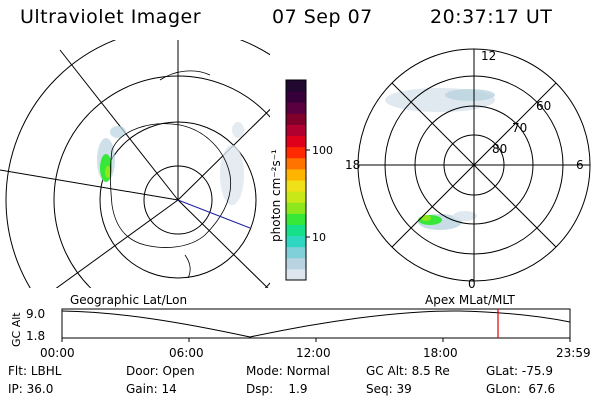 The image size is (600, 400). I want to click on timeline-frame, so click(316, 323).